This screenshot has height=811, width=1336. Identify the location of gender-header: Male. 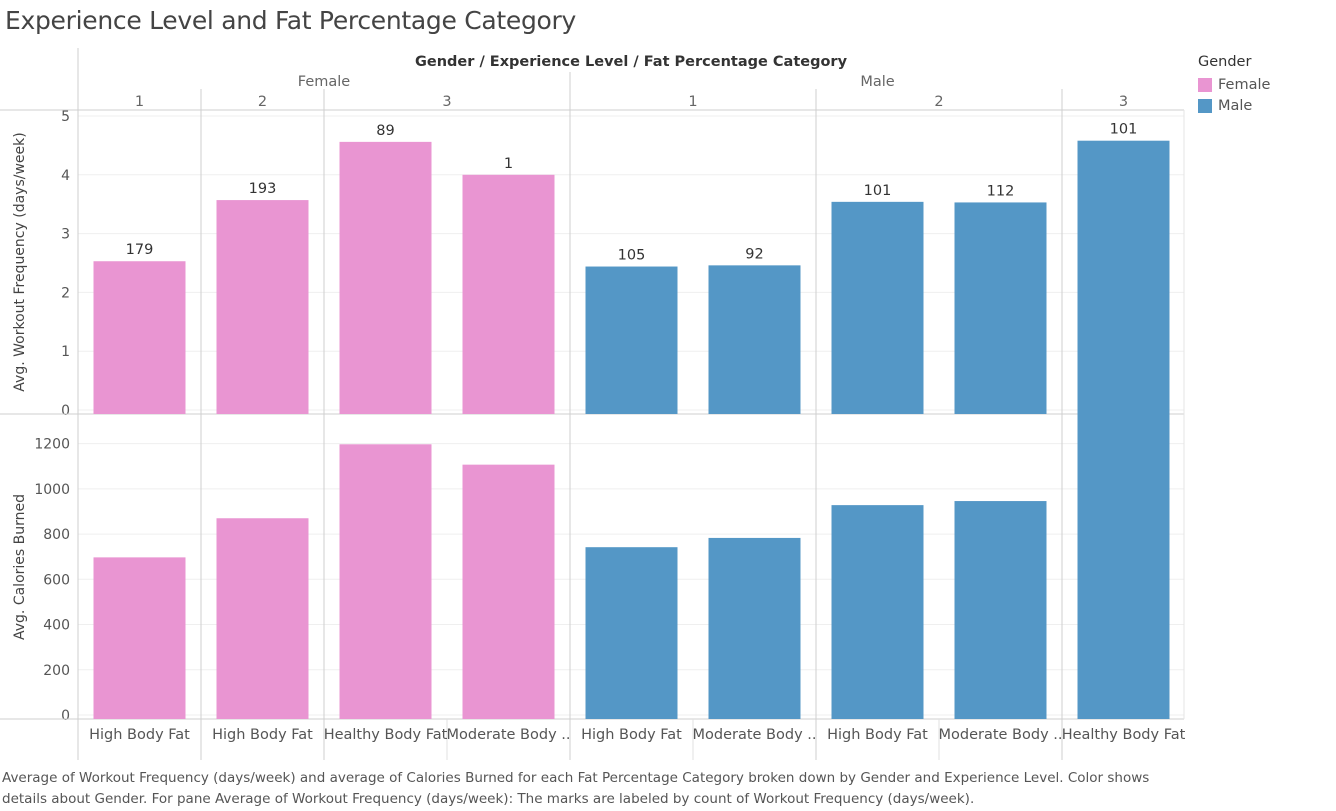
(877, 82).